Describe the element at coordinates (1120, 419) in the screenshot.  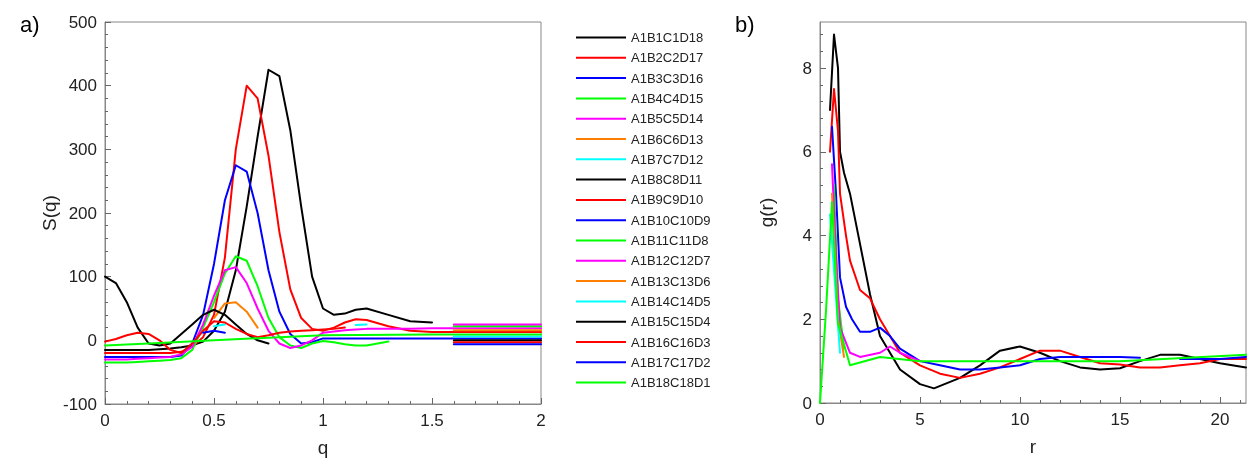
I see `x-tick-label: 15` at that location.